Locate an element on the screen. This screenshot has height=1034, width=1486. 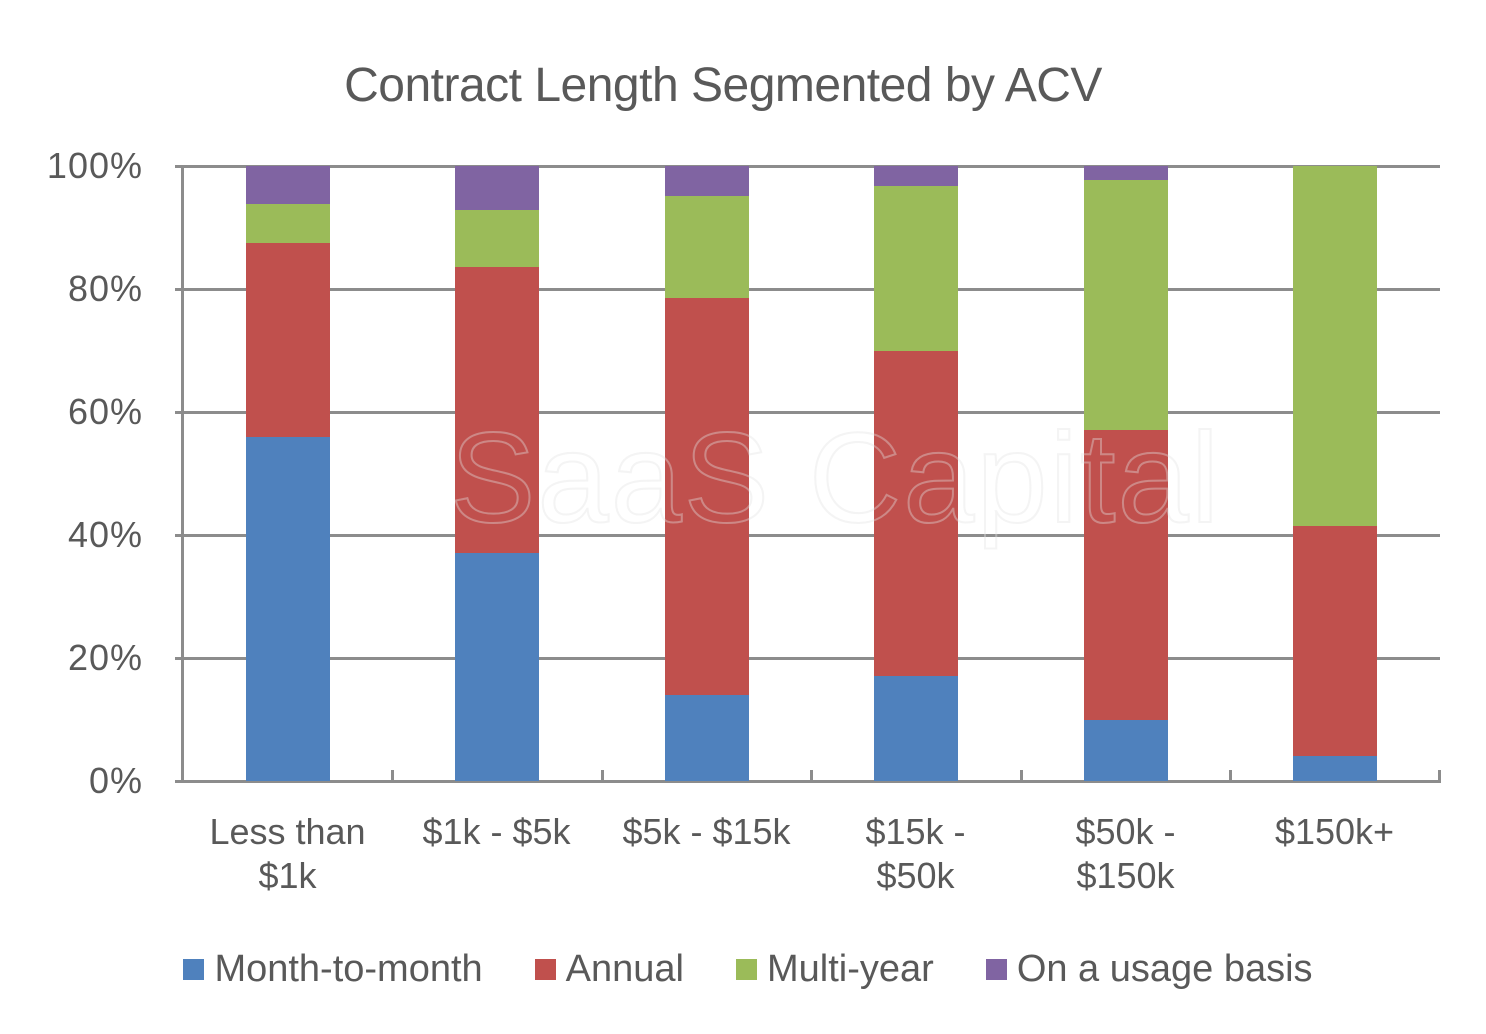
x-tick-label: $15k - $50k is located at coordinates (915, 853).